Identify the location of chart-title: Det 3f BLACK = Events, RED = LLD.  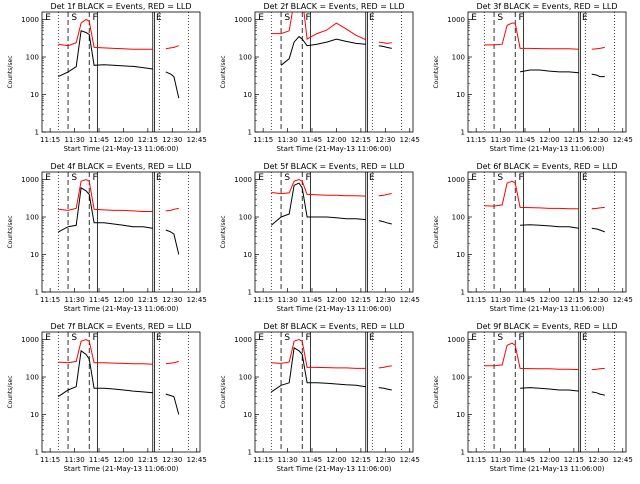
(546, 6).